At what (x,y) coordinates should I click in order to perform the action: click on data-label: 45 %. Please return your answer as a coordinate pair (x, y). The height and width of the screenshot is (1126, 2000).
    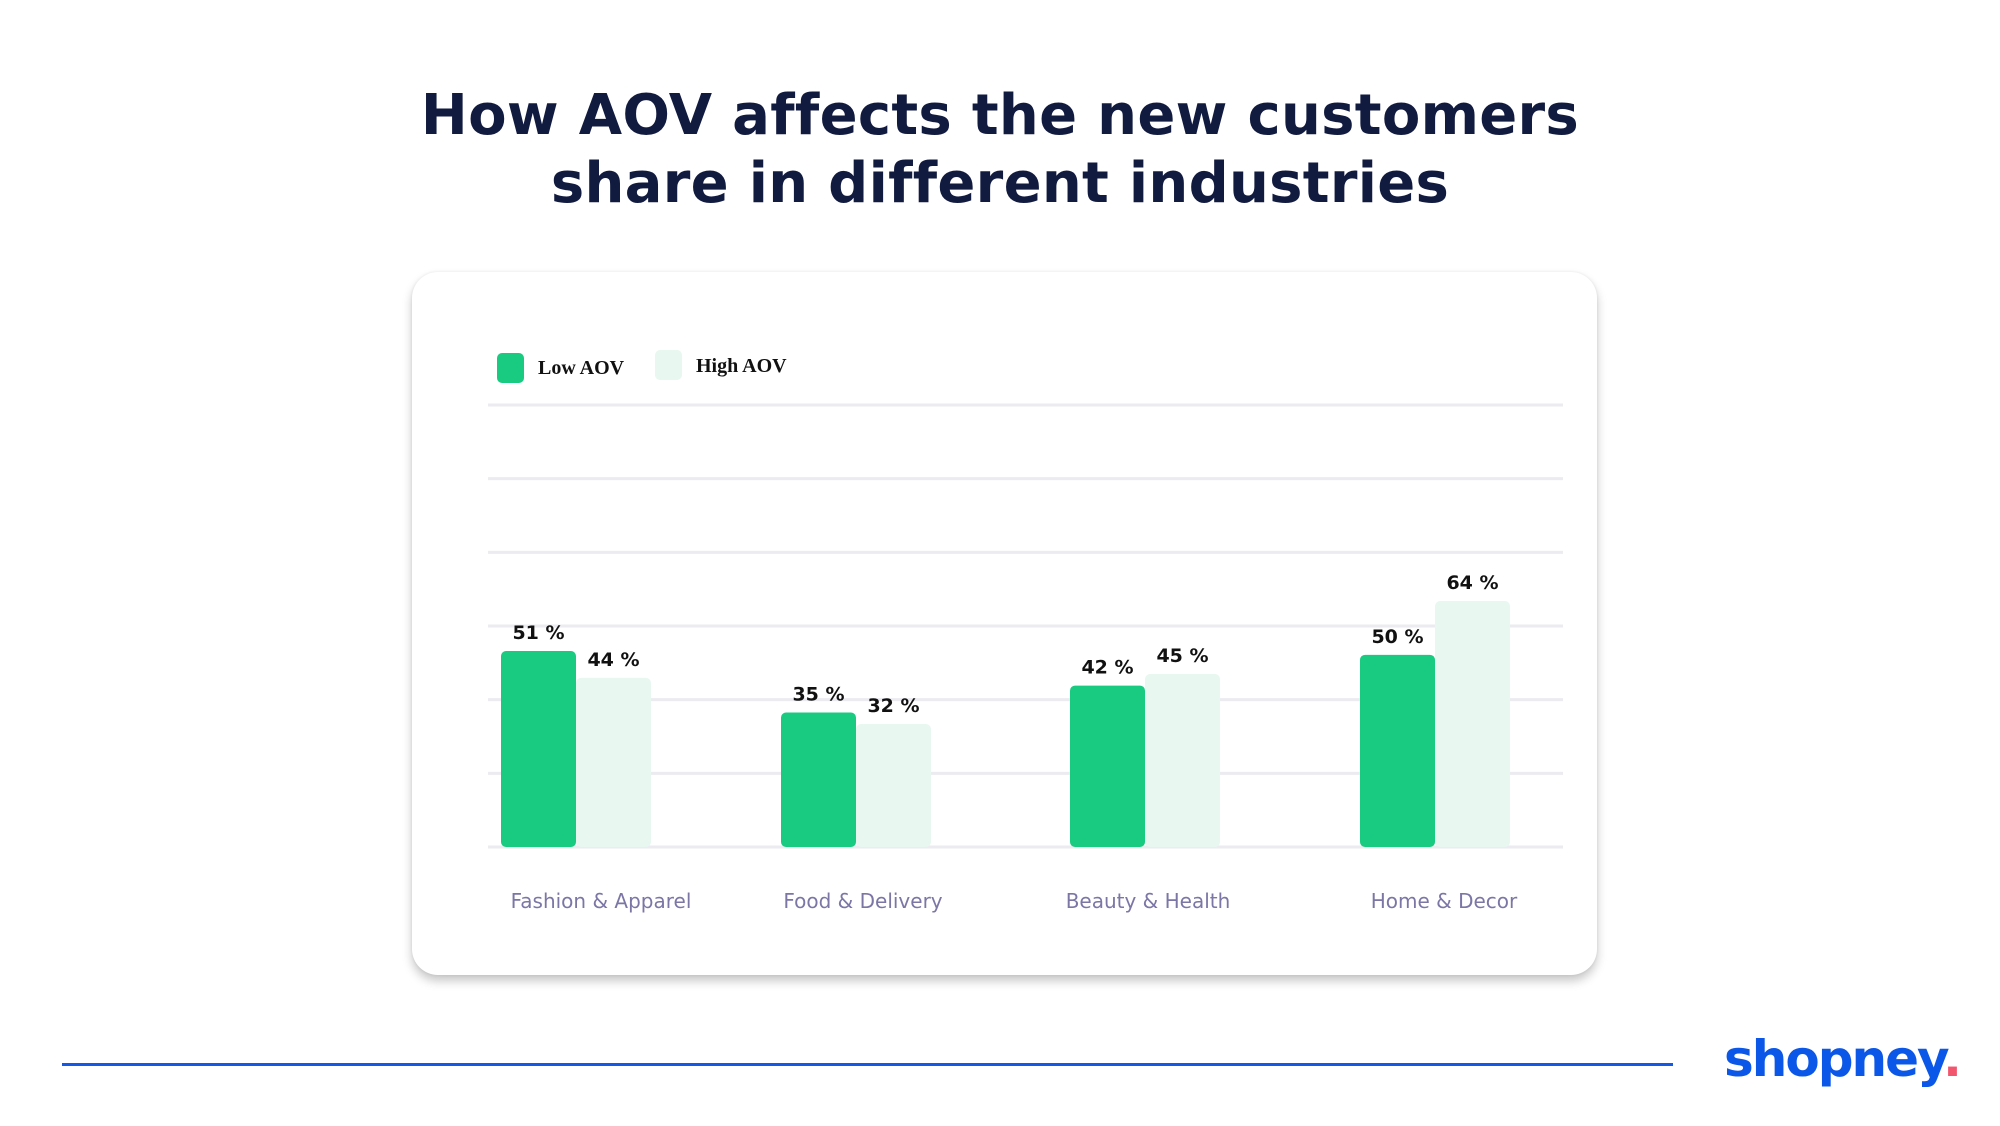
    Looking at the image, I should click on (1182, 656).